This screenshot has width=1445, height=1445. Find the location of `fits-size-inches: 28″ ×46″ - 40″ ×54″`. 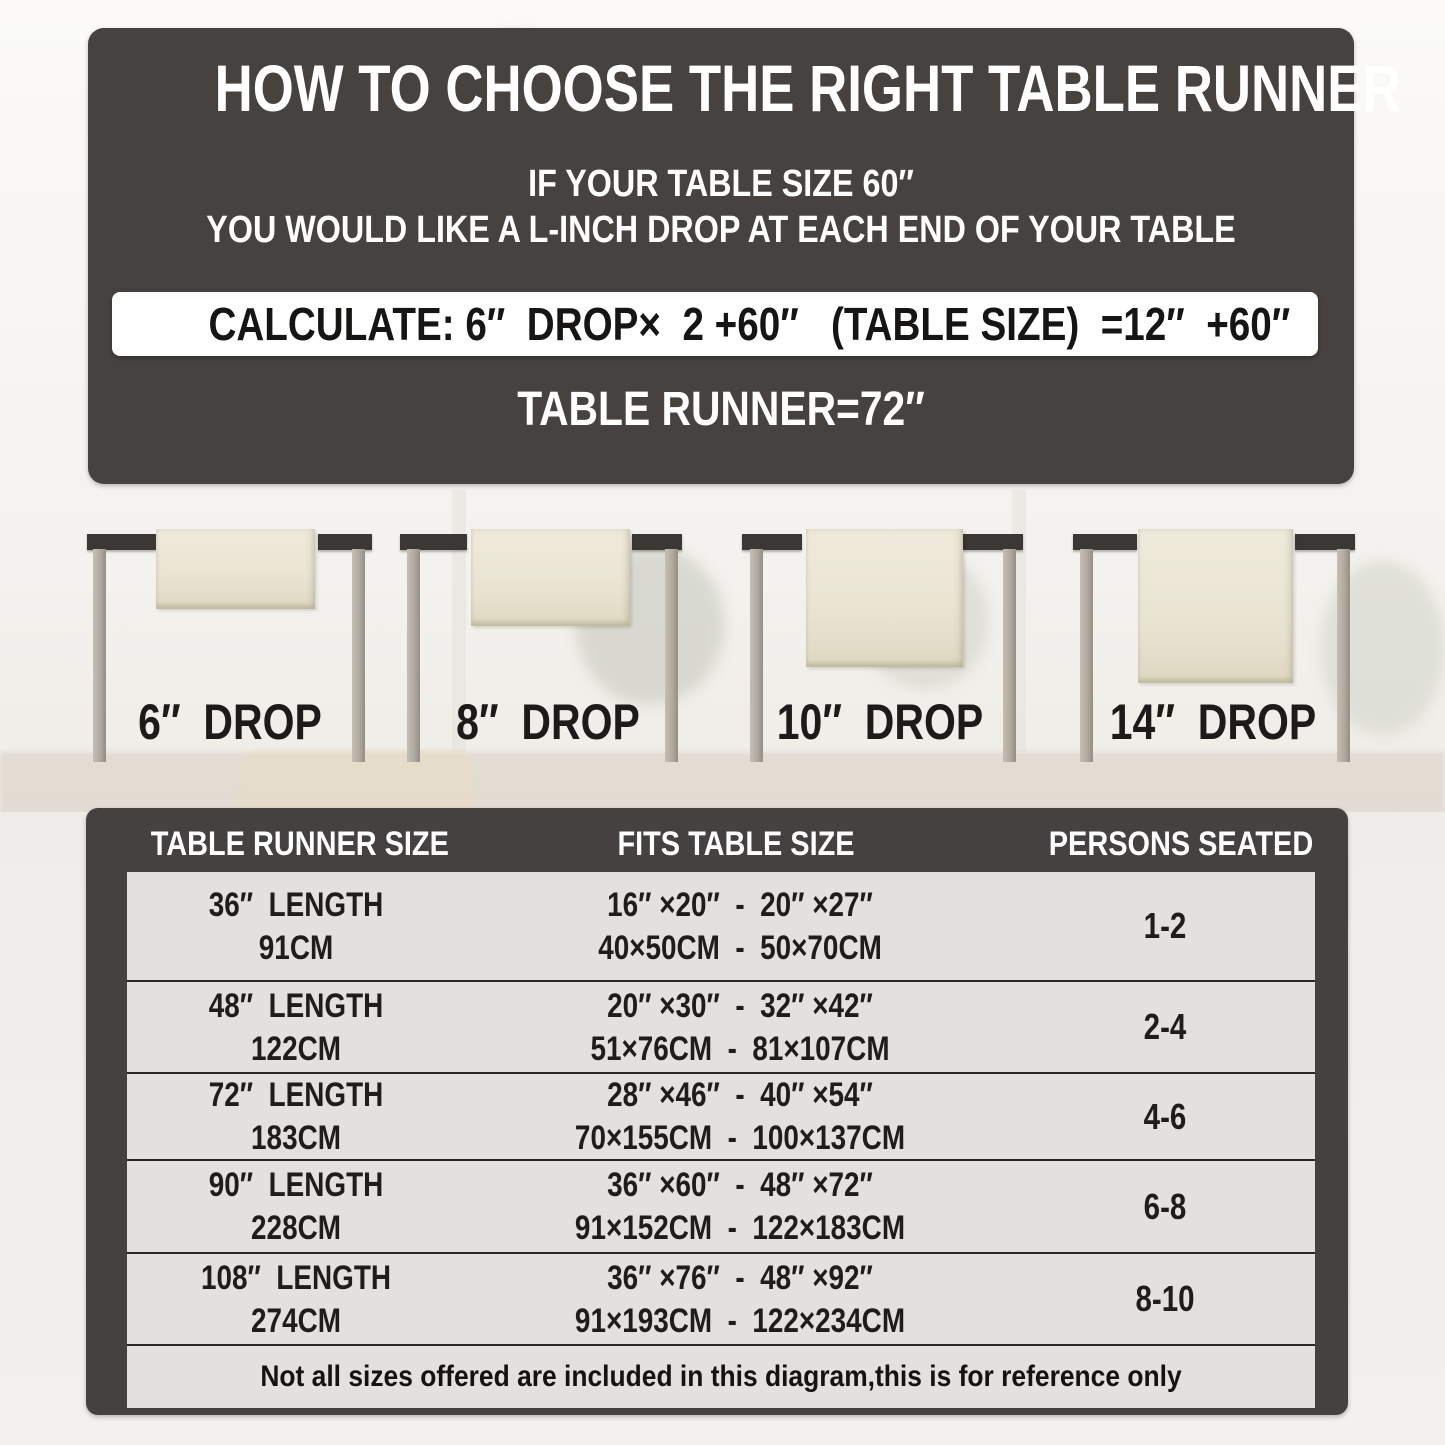

fits-size-inches: 28″ ×46″ - 40″ ×54″ is located at coordinates (740, 1095).